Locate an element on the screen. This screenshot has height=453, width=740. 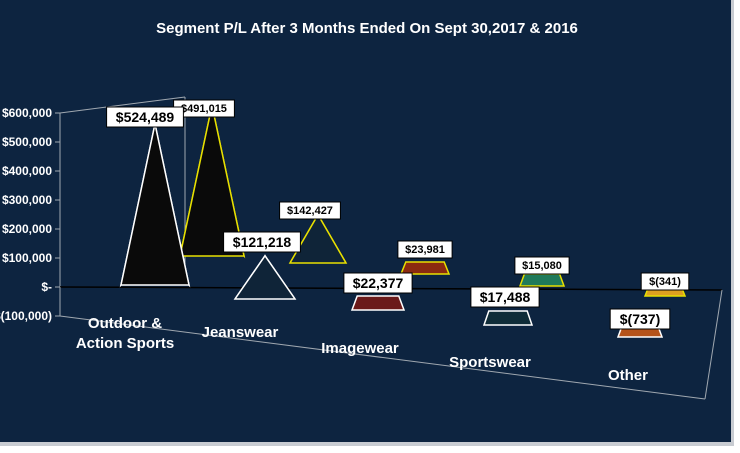
data-label-text: $(737) is located at coordinates (640, 319).